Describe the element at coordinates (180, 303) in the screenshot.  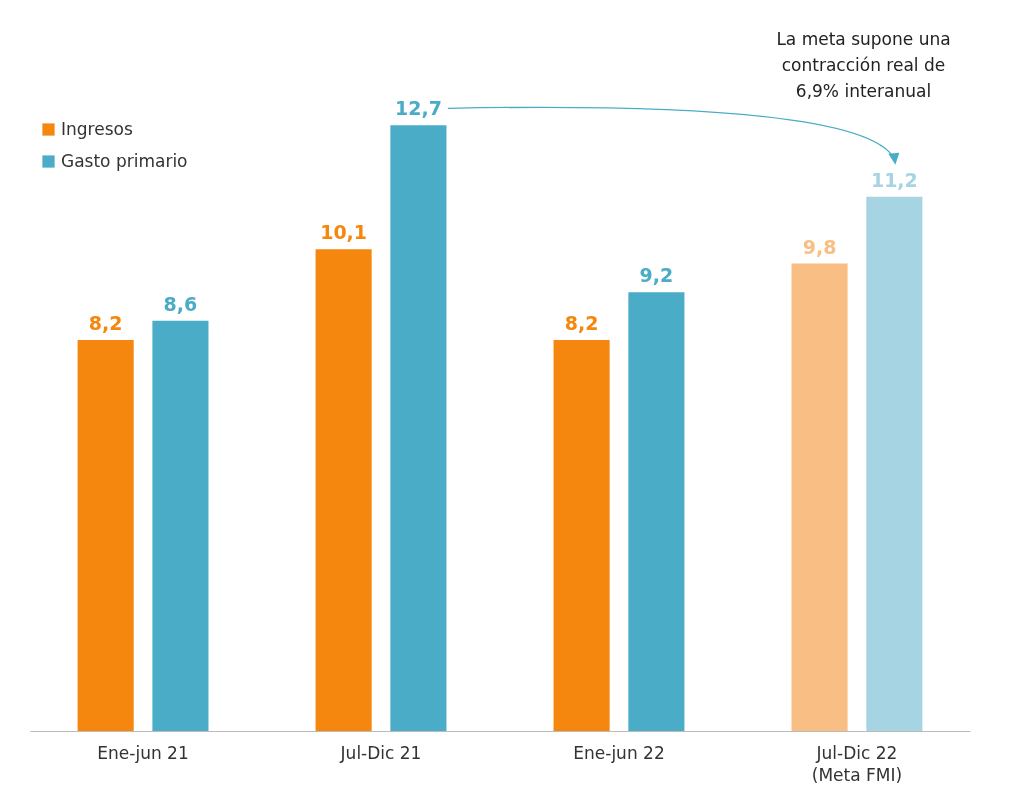
I see `data-label: 8,6` at that location.